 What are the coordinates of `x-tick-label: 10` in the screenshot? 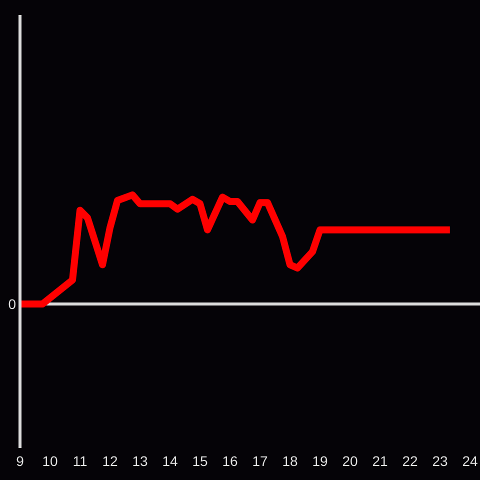 It's located at (50, 460).